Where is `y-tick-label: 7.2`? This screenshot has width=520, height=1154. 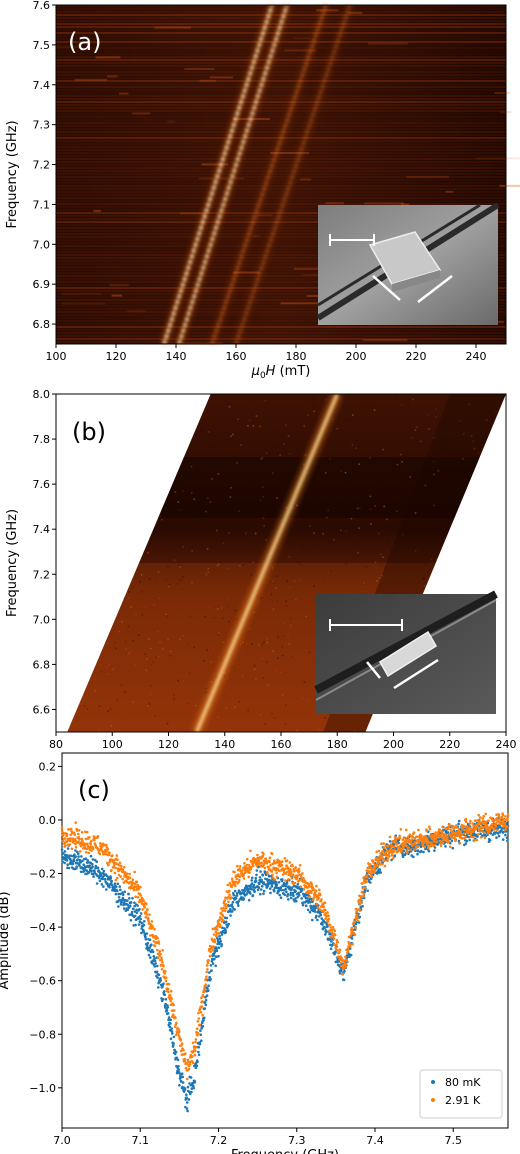 y-tick-label: 7.2 is located at coordinates (42, 165).